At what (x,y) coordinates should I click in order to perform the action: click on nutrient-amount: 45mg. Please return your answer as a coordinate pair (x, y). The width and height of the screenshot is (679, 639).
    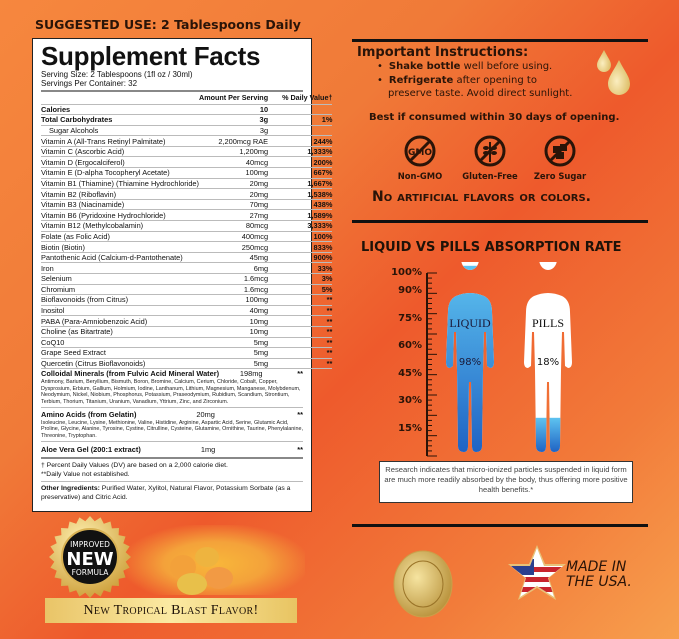
    Looking at the image, I should click on (241, 258).